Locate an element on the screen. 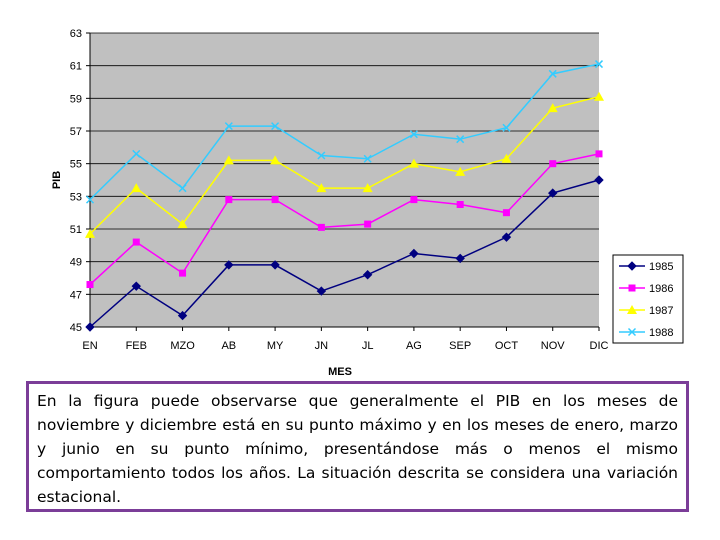 This screenshot has width=720, height=540. x-tick-label: FEB is located at coordinates (136, 346).